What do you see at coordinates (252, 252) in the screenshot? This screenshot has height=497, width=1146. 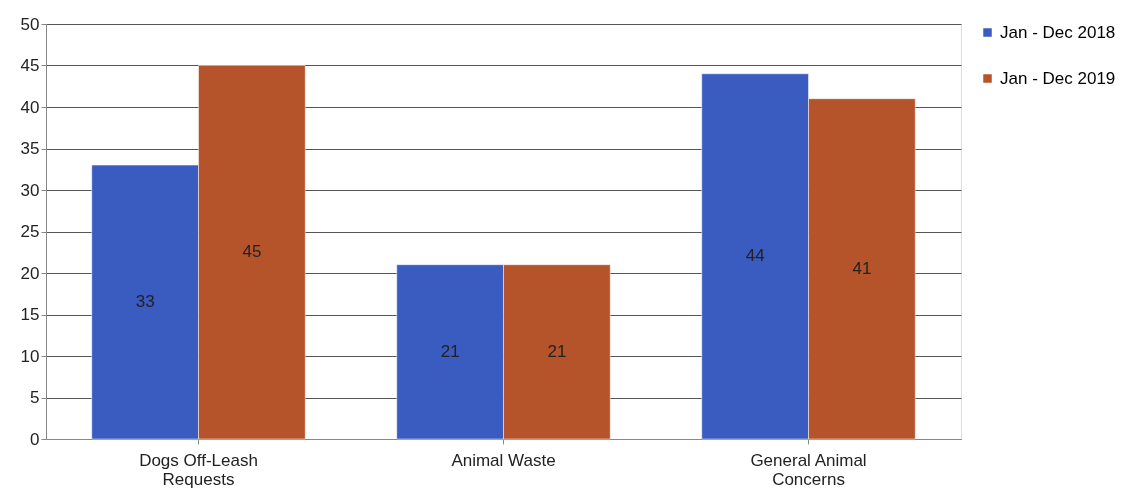 I see `data-label: 45` at bounding box center [252, 252].